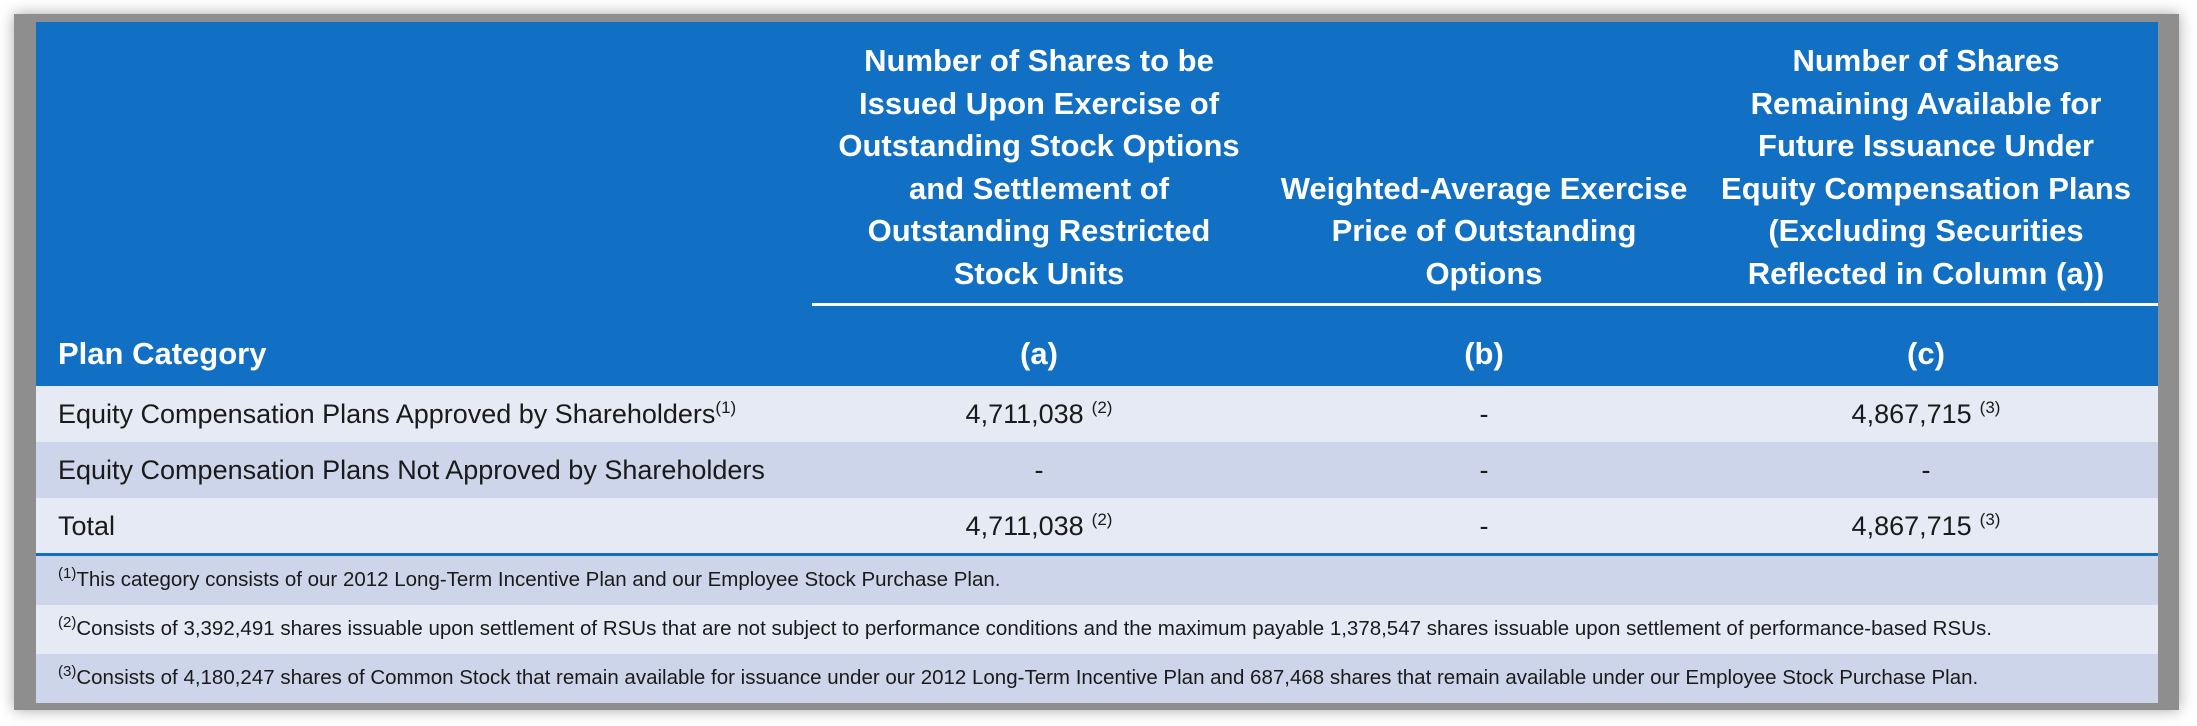 This screenshot has width=2197, height=726. Describe the element at coordinates (87, 526) in the screenshot. I see `row-label: Total` at that location.